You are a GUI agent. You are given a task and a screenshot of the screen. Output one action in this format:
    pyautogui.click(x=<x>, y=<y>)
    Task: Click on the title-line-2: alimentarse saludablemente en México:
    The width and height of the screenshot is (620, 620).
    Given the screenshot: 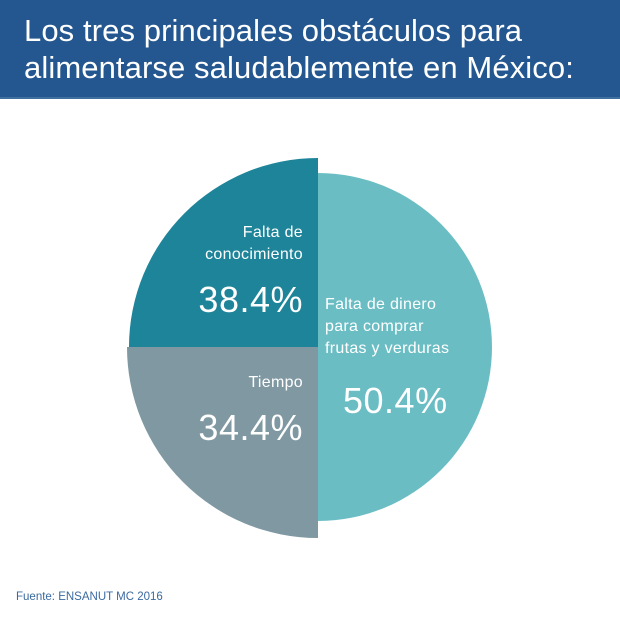 What is the action you would take?
    pyautogui.click(x=299, y=67)
    